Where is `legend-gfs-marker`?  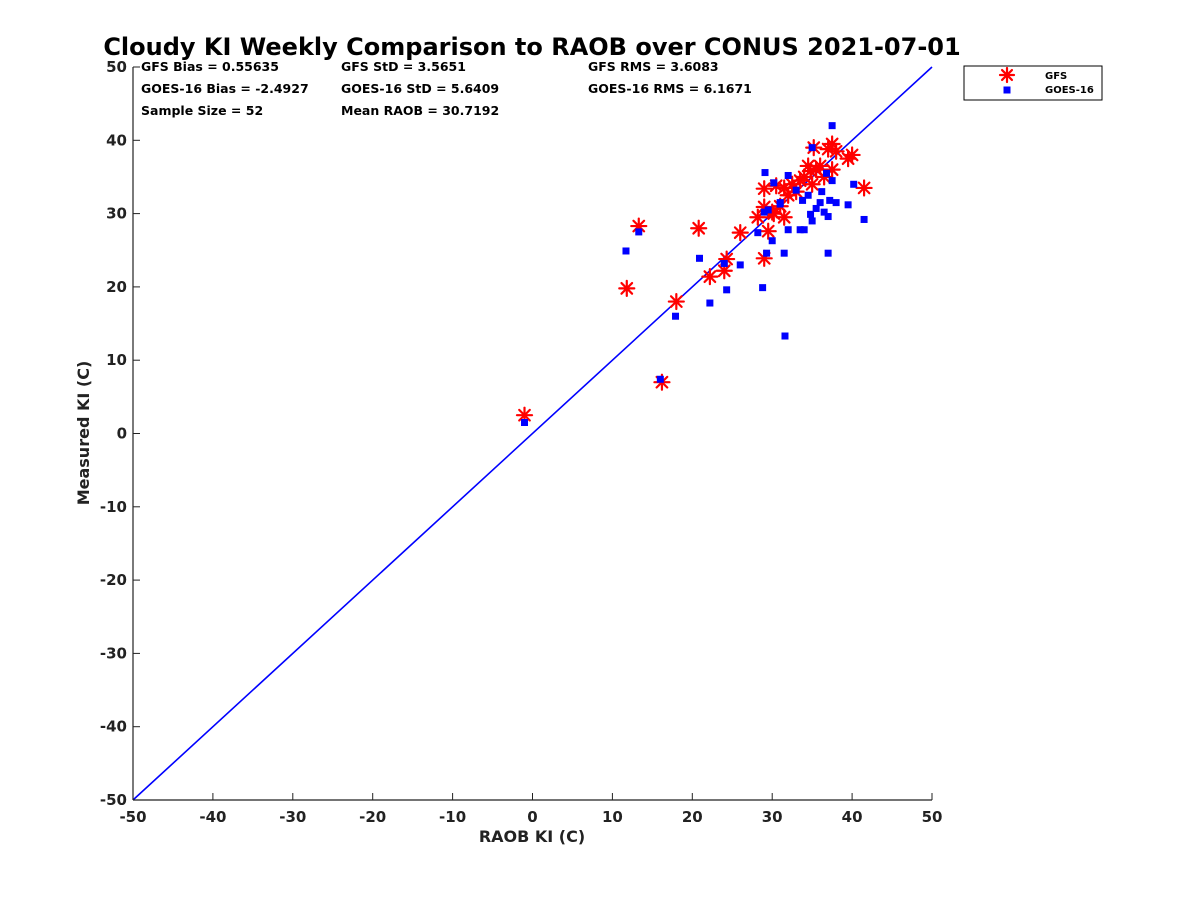
legend-gfs-marker is located at coordinates (1007, 75).